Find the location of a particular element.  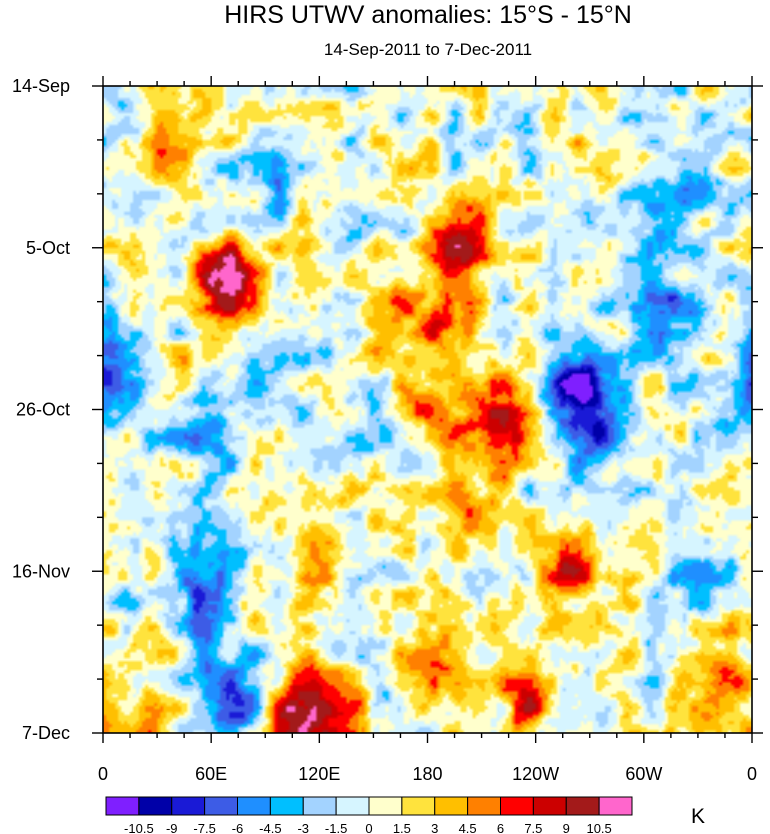

x-axis: 0 60E 120E 180 120W 60W 0 is located at coordinates (427, 774).